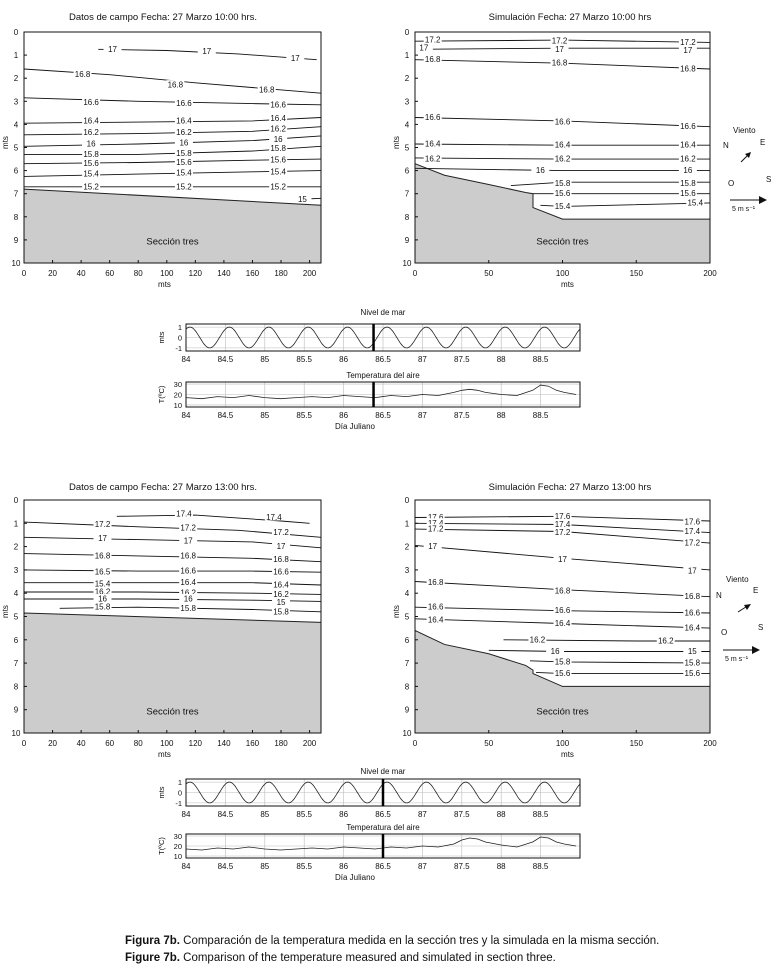 The image size is (775, 973). Describe the element at coordinates (407, 663) in the screenshot. I see `y-tick-label: 7` at that location.